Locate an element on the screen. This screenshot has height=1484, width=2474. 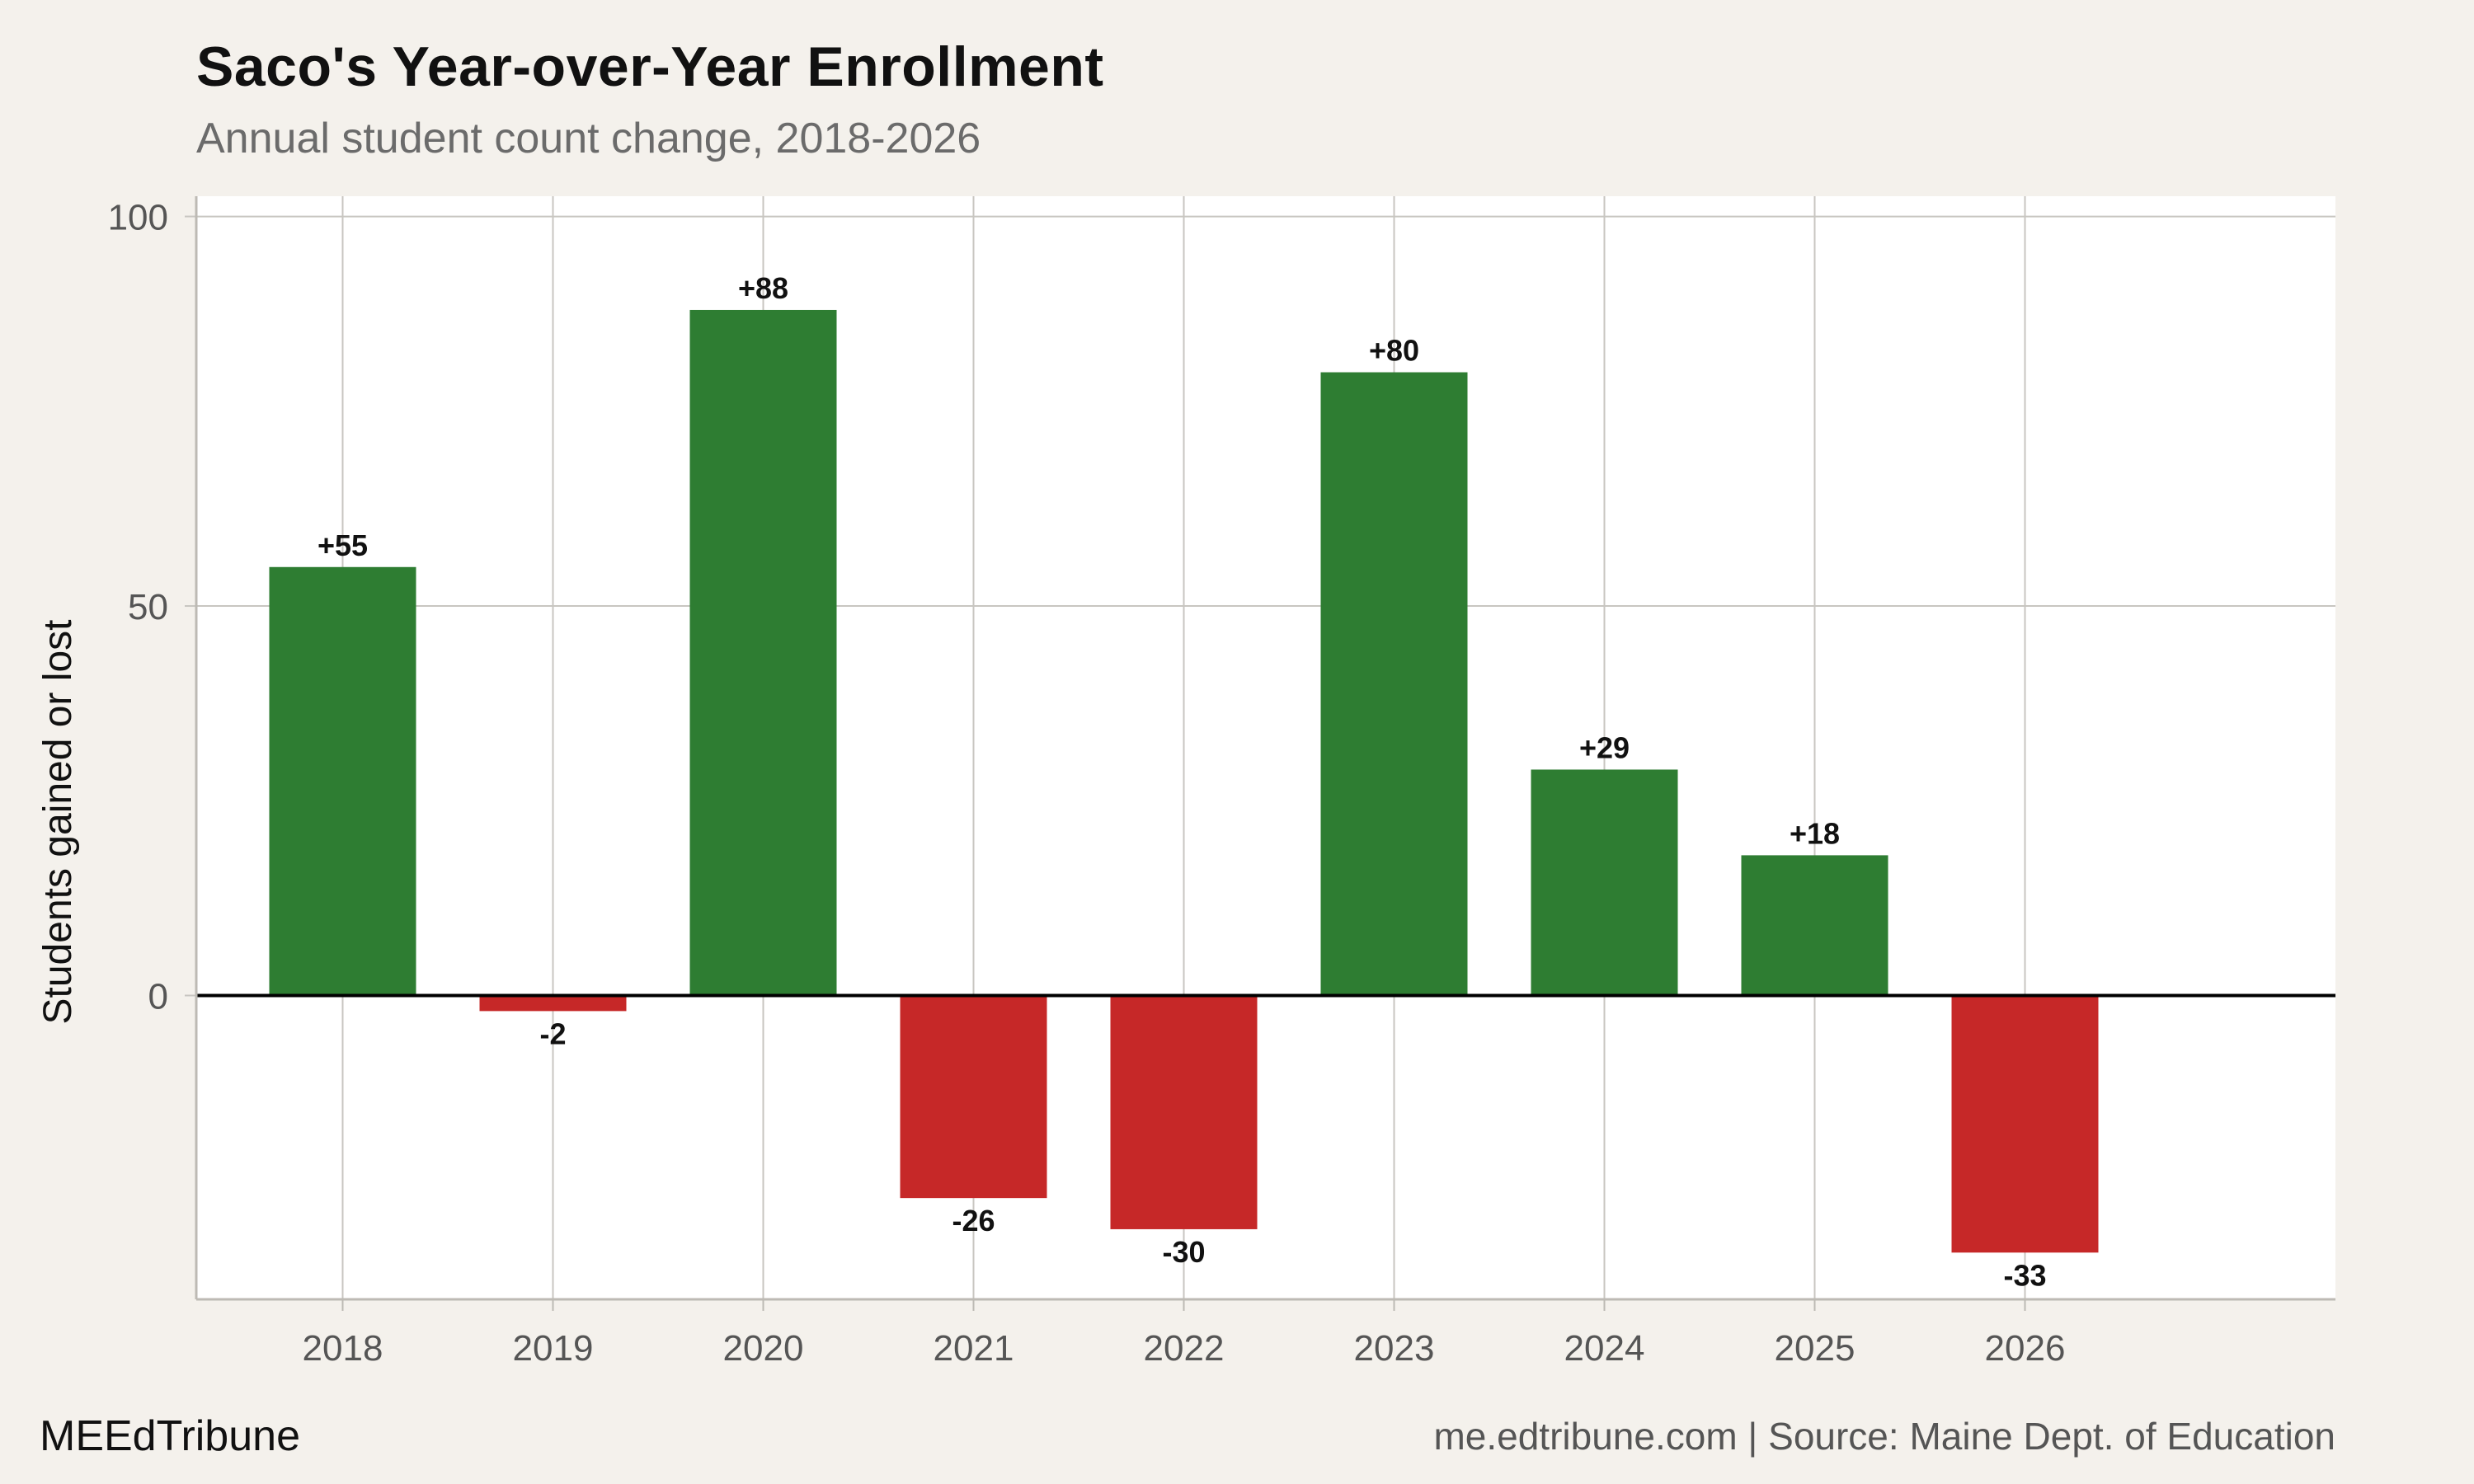
x-tick-label-2019: 2019 is located at coordinates (553, 1348).